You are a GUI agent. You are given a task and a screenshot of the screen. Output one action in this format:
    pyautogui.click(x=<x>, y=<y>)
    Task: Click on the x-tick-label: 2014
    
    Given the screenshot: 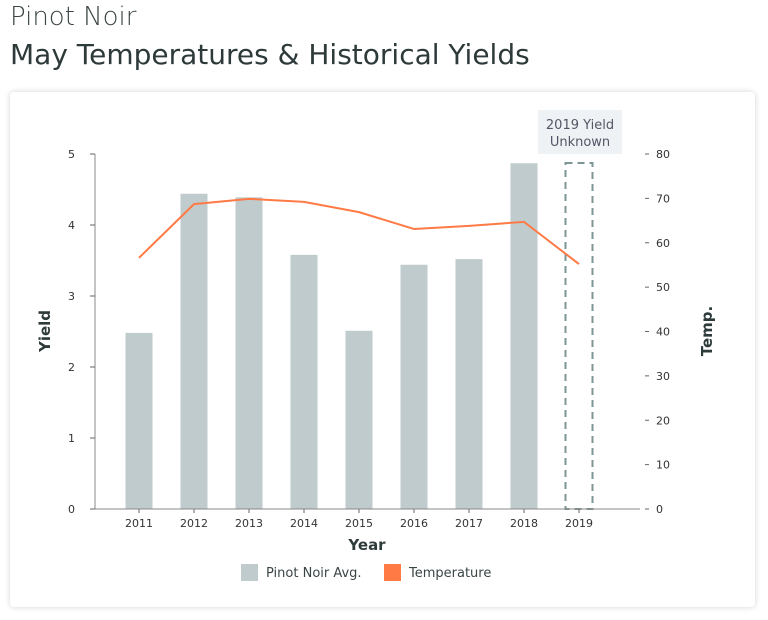 What is the action you would take?
    pyautogui.click(x=304, y=523)
    